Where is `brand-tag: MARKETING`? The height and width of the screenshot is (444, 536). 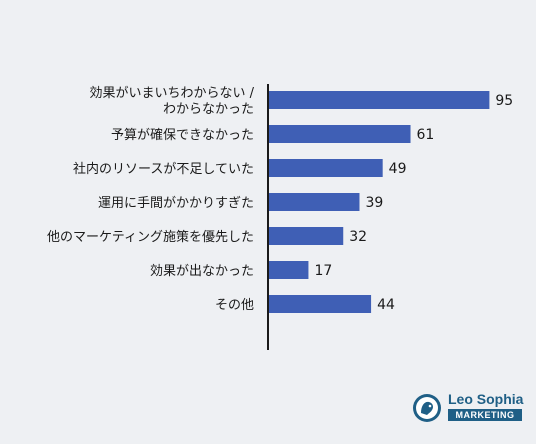
brand-tag: MARKETING is located at coordinates (485, 415).